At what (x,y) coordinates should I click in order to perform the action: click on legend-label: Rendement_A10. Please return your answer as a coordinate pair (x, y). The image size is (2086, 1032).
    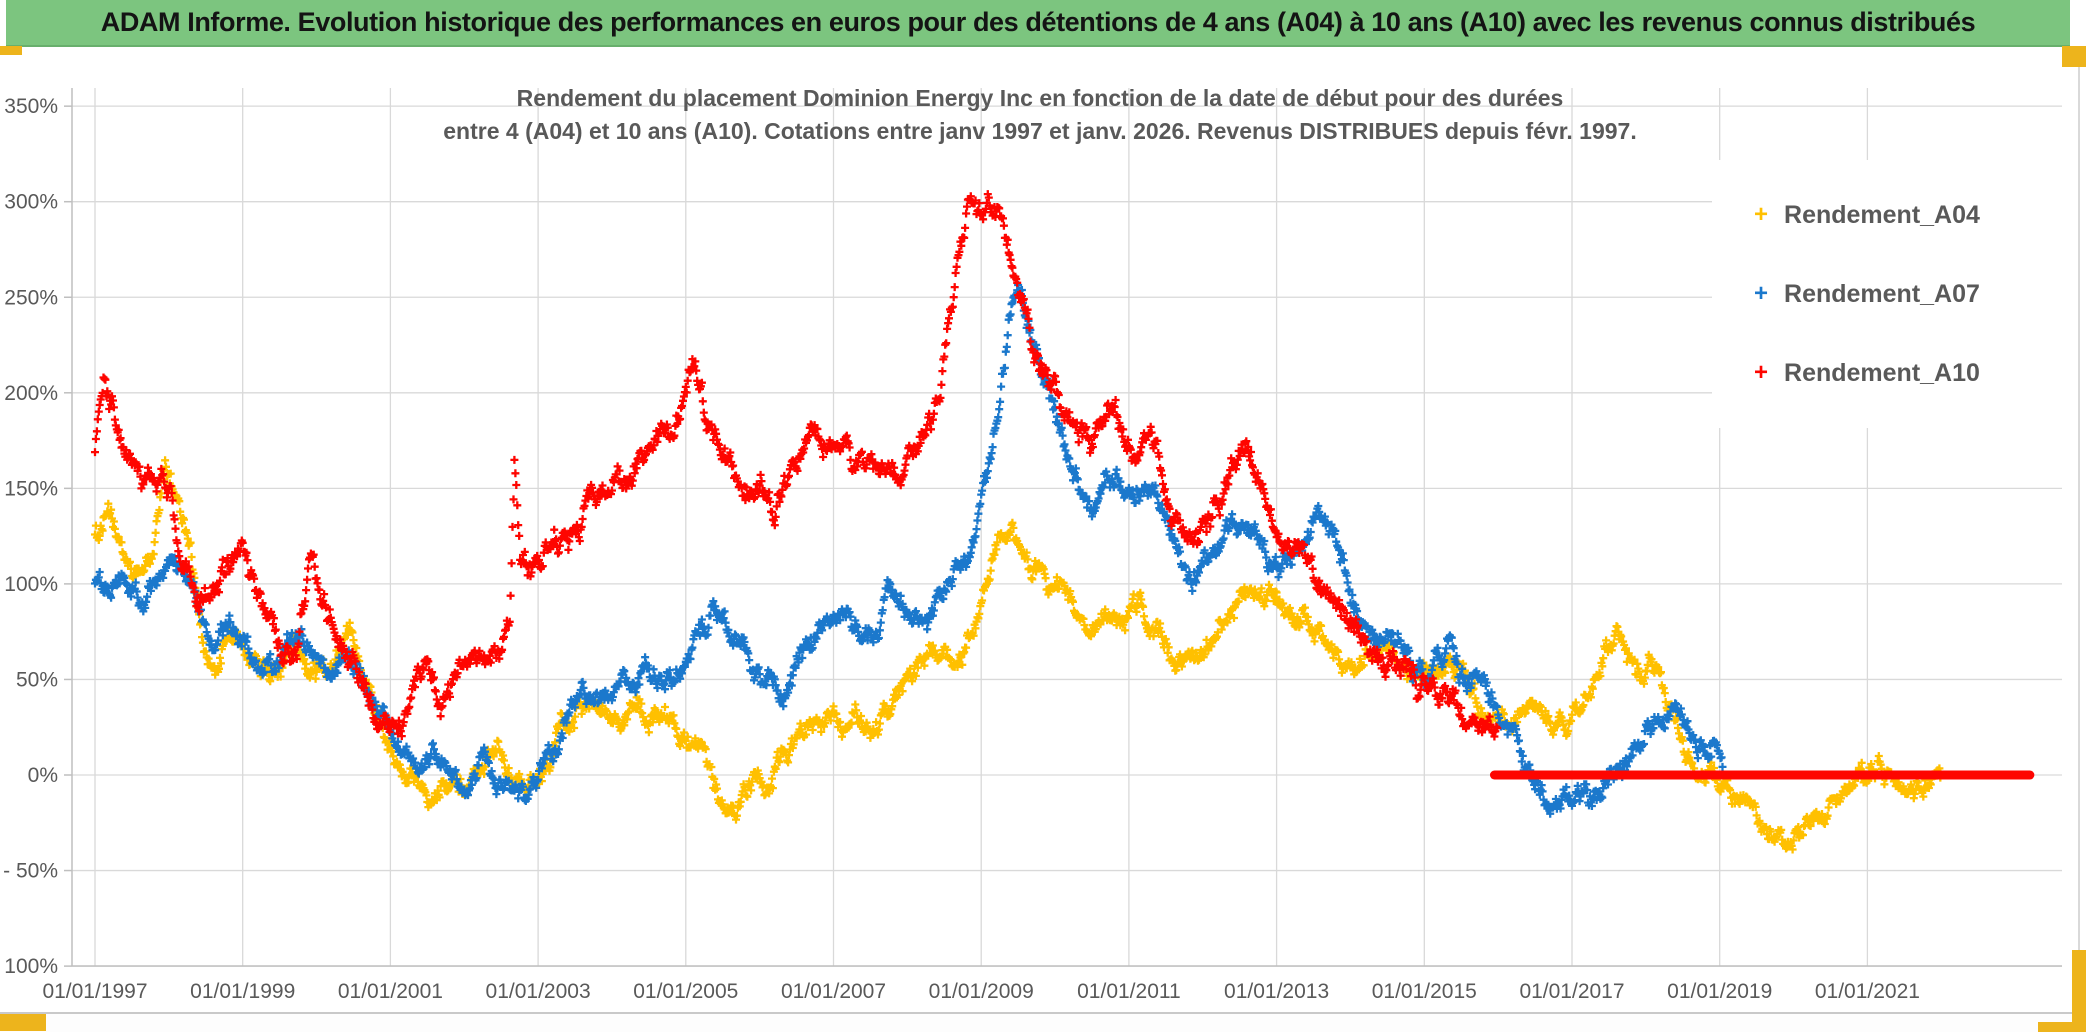
    Looking at the image, I should click on (1882, 372).